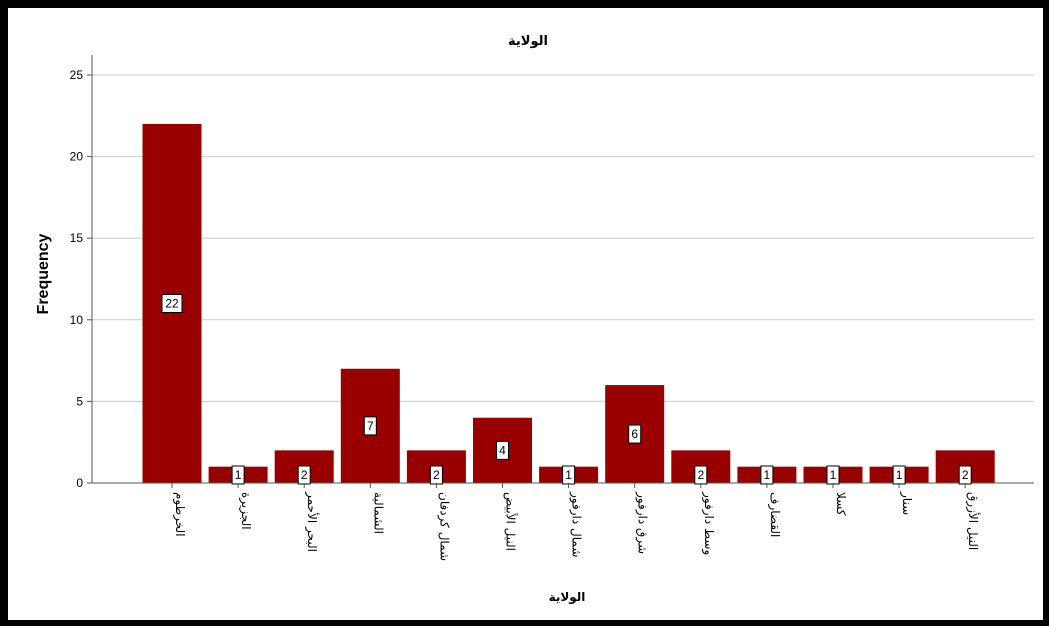  Describe the element at coordinates (841, 504) in the screenshot. I see `category-label: كسلا` at that location.